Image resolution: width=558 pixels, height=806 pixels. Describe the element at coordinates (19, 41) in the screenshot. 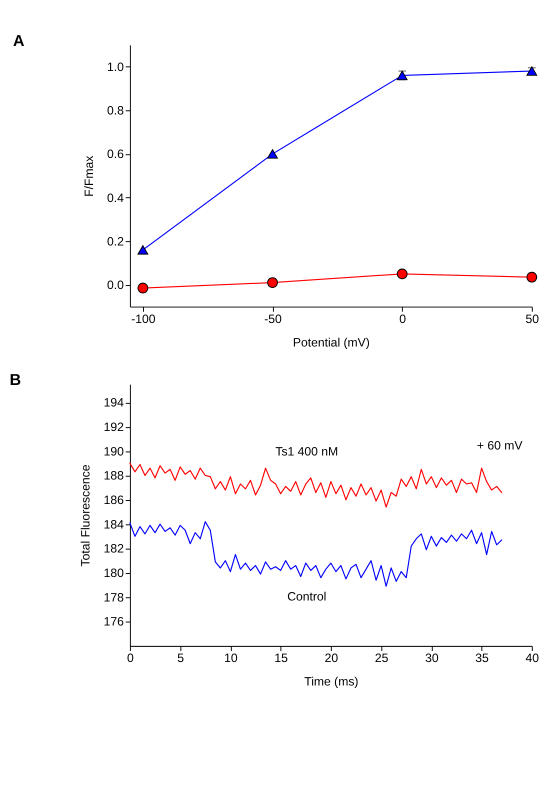

I see `chart-title: A` at that location.